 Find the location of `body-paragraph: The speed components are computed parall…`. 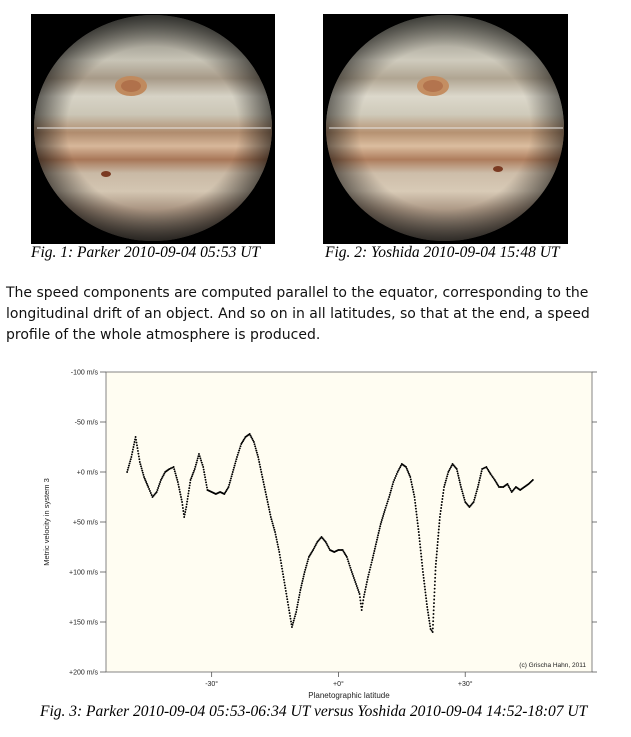

body-paragraph: The speed components are computed parall… is located at coordinates (298, 314).